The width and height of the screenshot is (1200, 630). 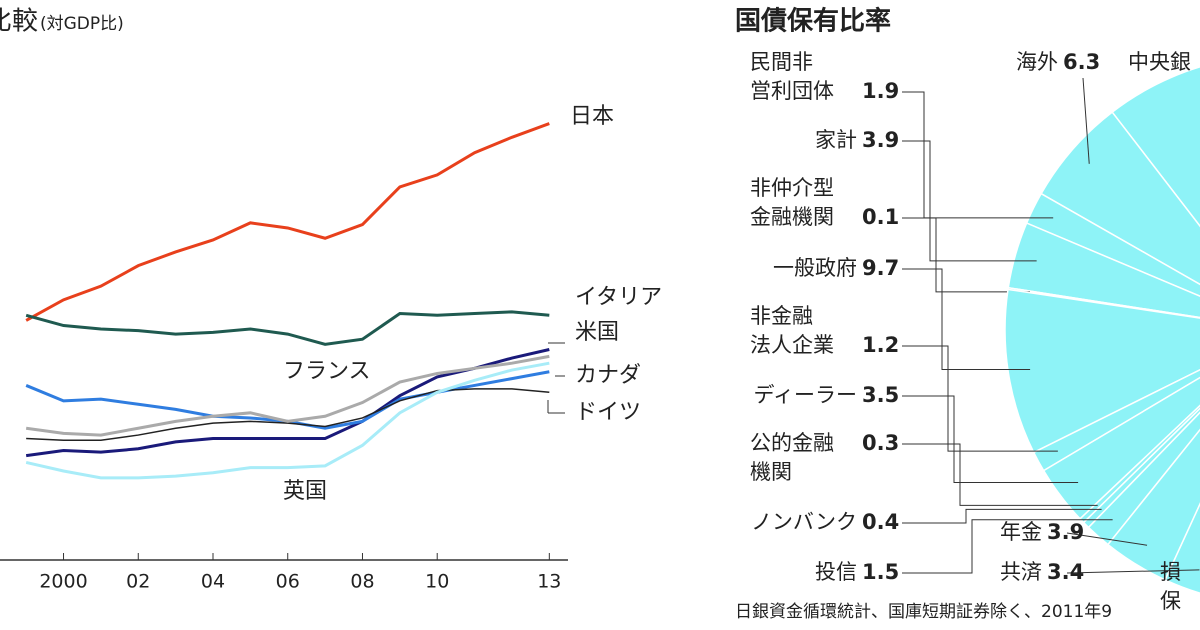 What do you see at coordinates (881, 91) in the screenshot?
I see `slice-value: 1.9` at bounding box center [881, 91].